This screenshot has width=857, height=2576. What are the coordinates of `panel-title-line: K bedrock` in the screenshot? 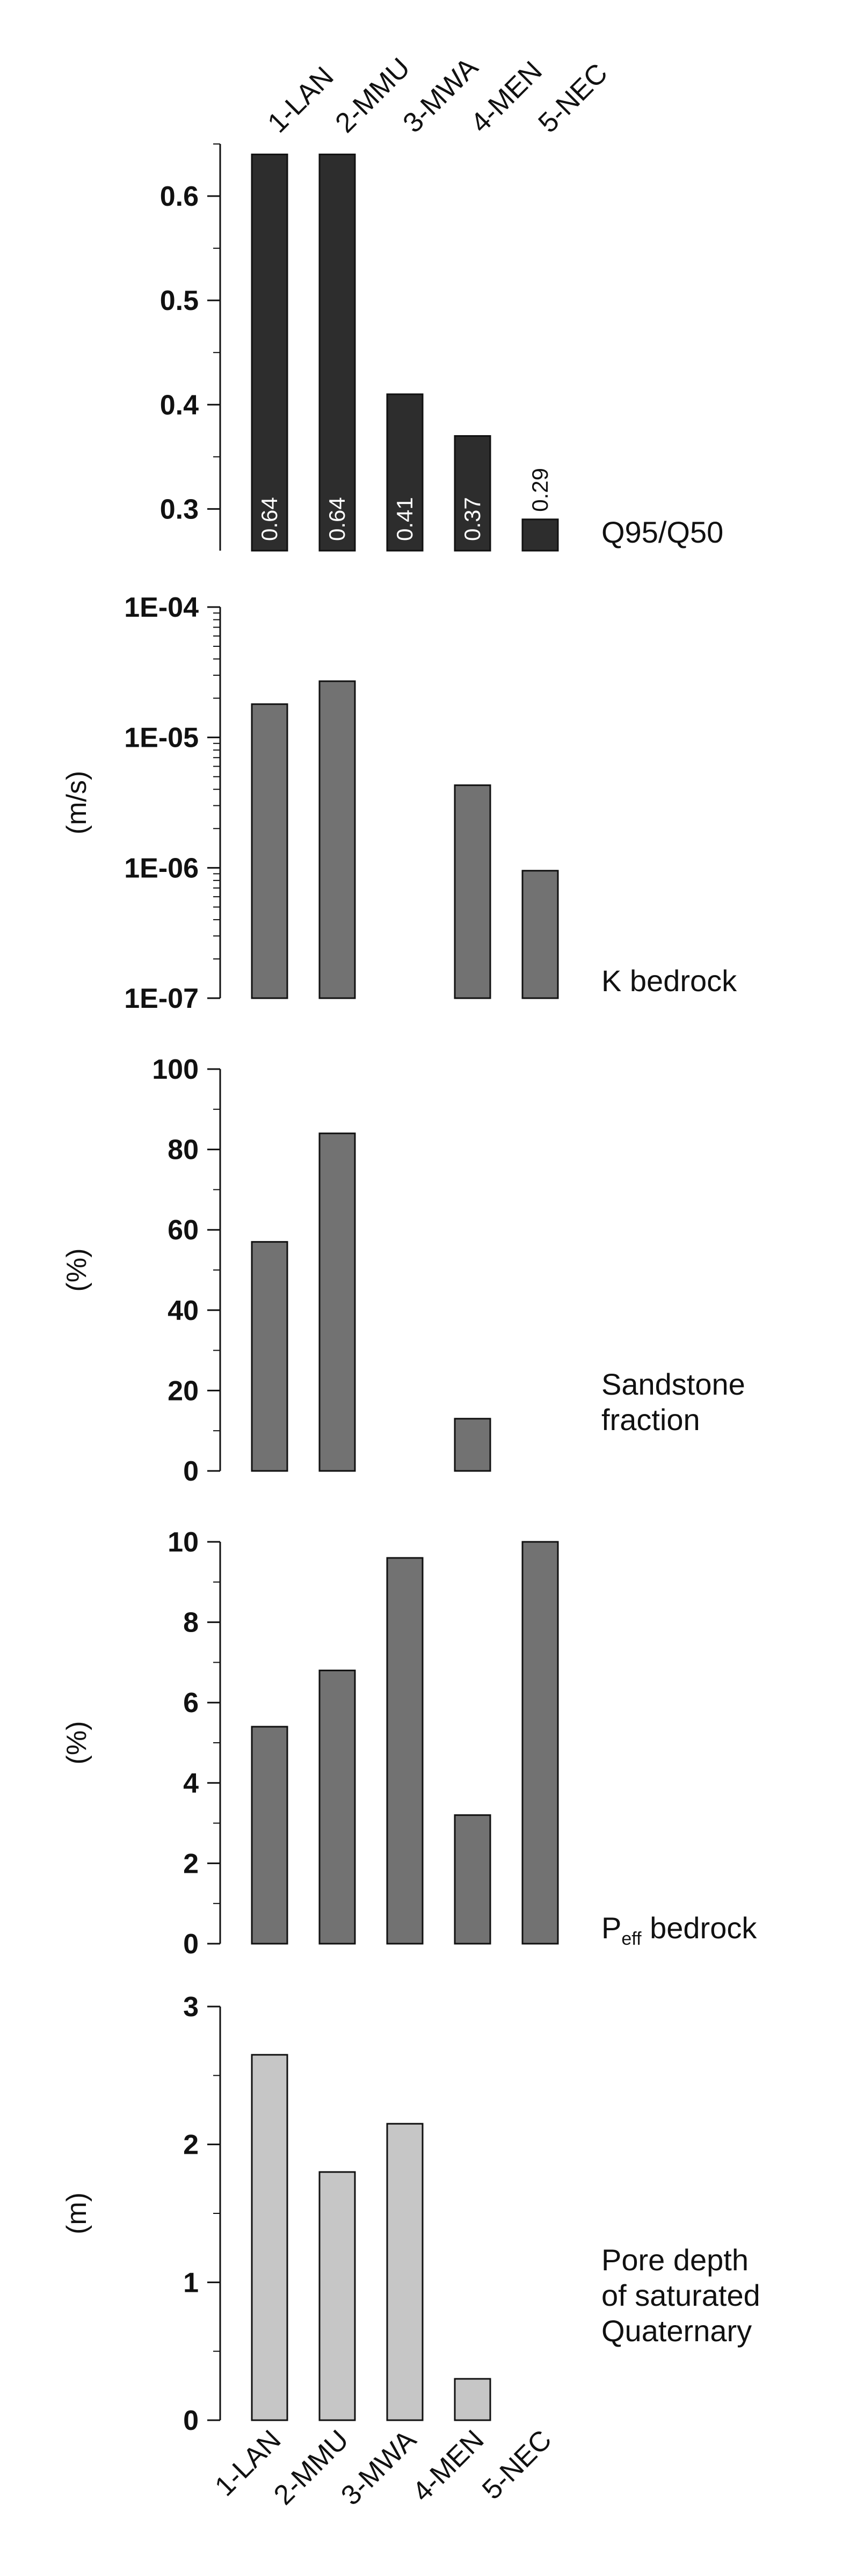 It's located at (669, 981).